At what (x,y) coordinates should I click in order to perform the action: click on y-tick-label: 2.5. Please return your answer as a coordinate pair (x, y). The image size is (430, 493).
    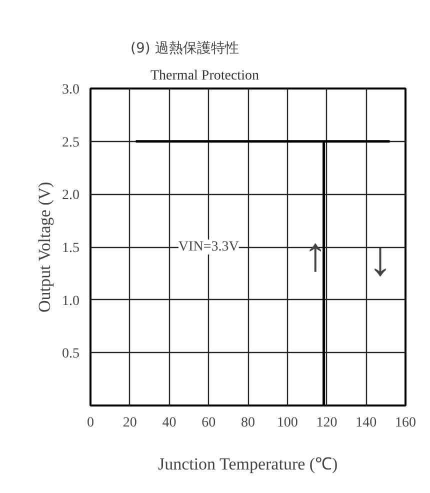
    Looking at the image, I should click on (71, 142).